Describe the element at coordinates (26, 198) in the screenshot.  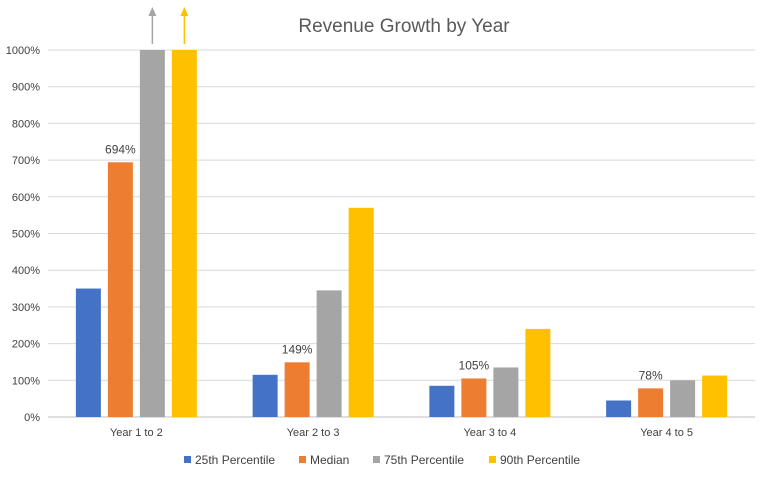
I see `y-tick-label: 600%` at that location.